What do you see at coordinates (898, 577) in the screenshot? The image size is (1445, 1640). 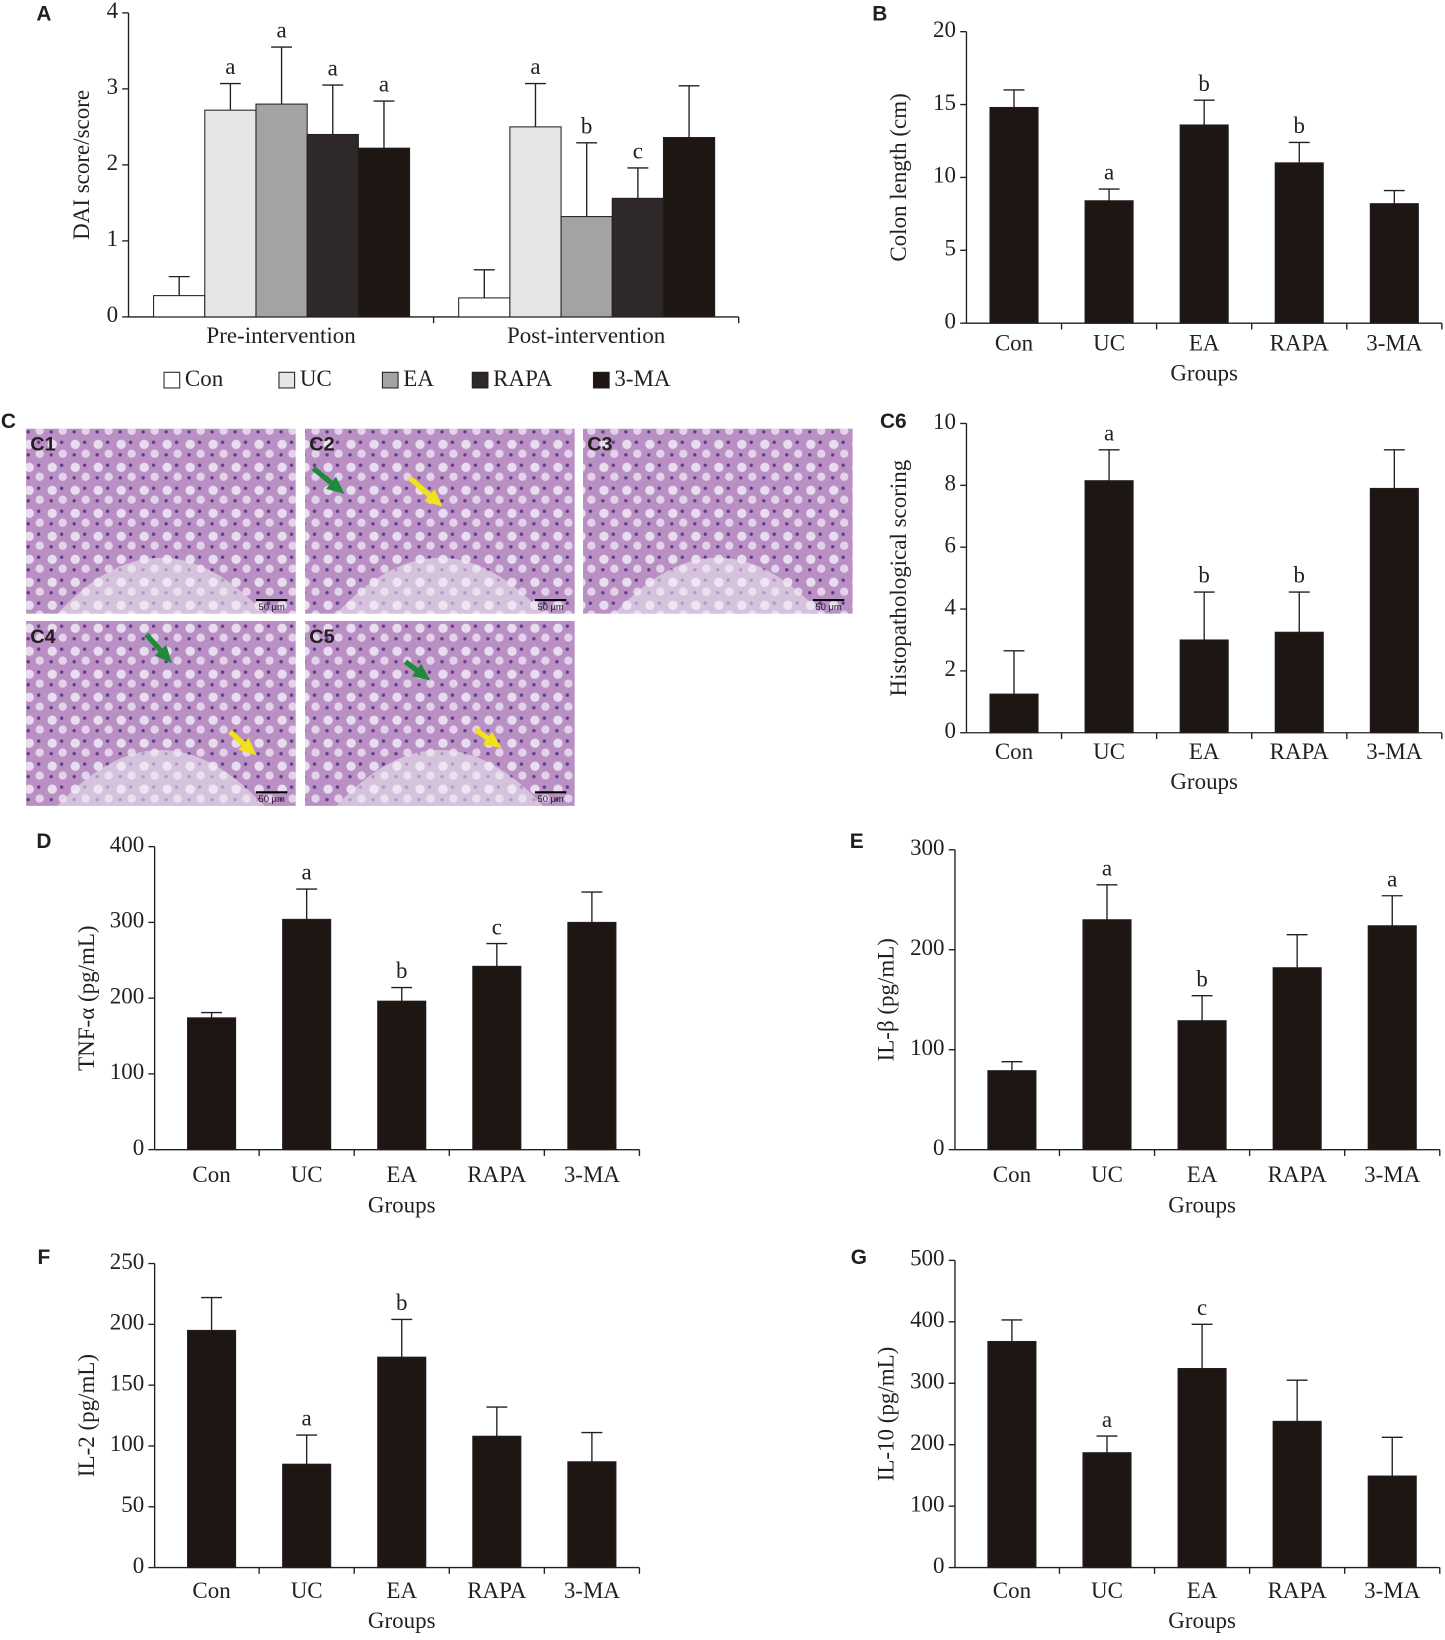 I see `y-axis-label: Histopathological scoring` at bounding box center [898, 577].